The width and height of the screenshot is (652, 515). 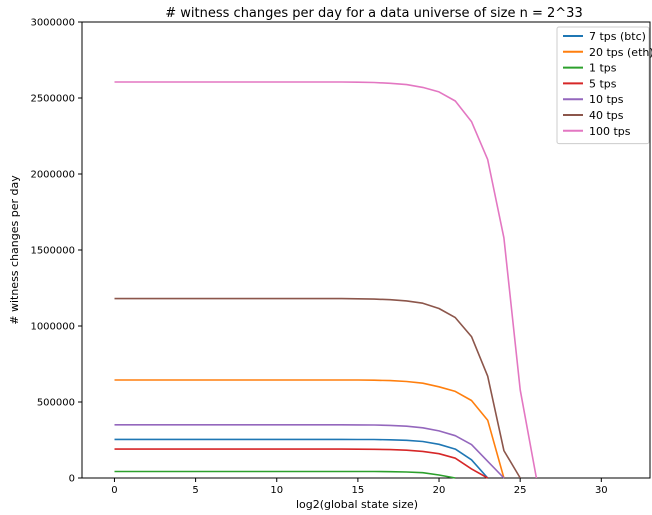 What do you see at coordinates (56, 403) in the screenshot?
I see `y-tick-label: 500000` at bounding box center [56, 403].